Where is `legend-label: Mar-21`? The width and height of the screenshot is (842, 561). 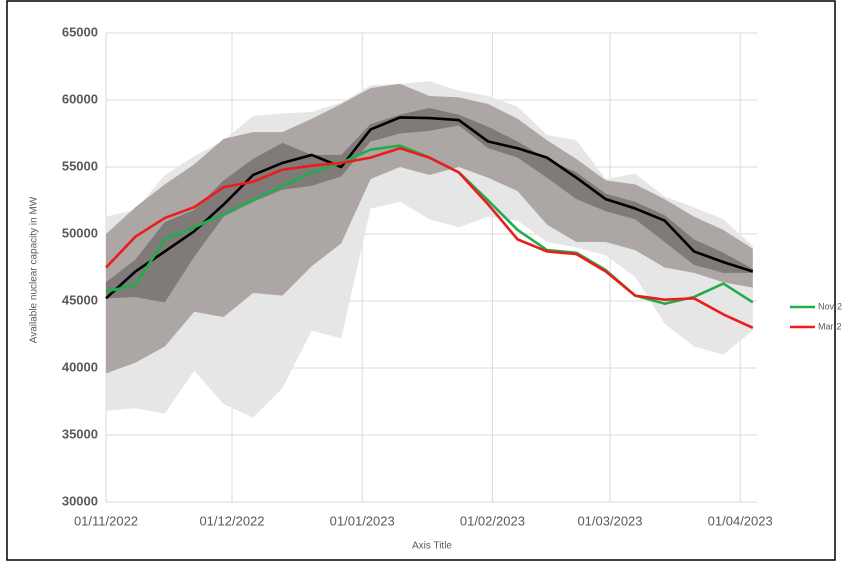 legend-label: Mar-21 is located at coordinates (830, 326).